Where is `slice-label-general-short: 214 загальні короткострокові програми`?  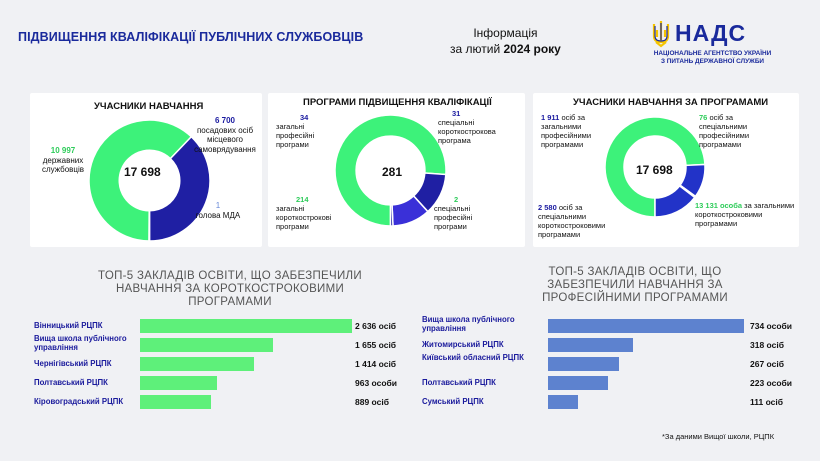
slice-label-general-short: 214 загальні короткострокові програми is located at coordinates (311, 213).